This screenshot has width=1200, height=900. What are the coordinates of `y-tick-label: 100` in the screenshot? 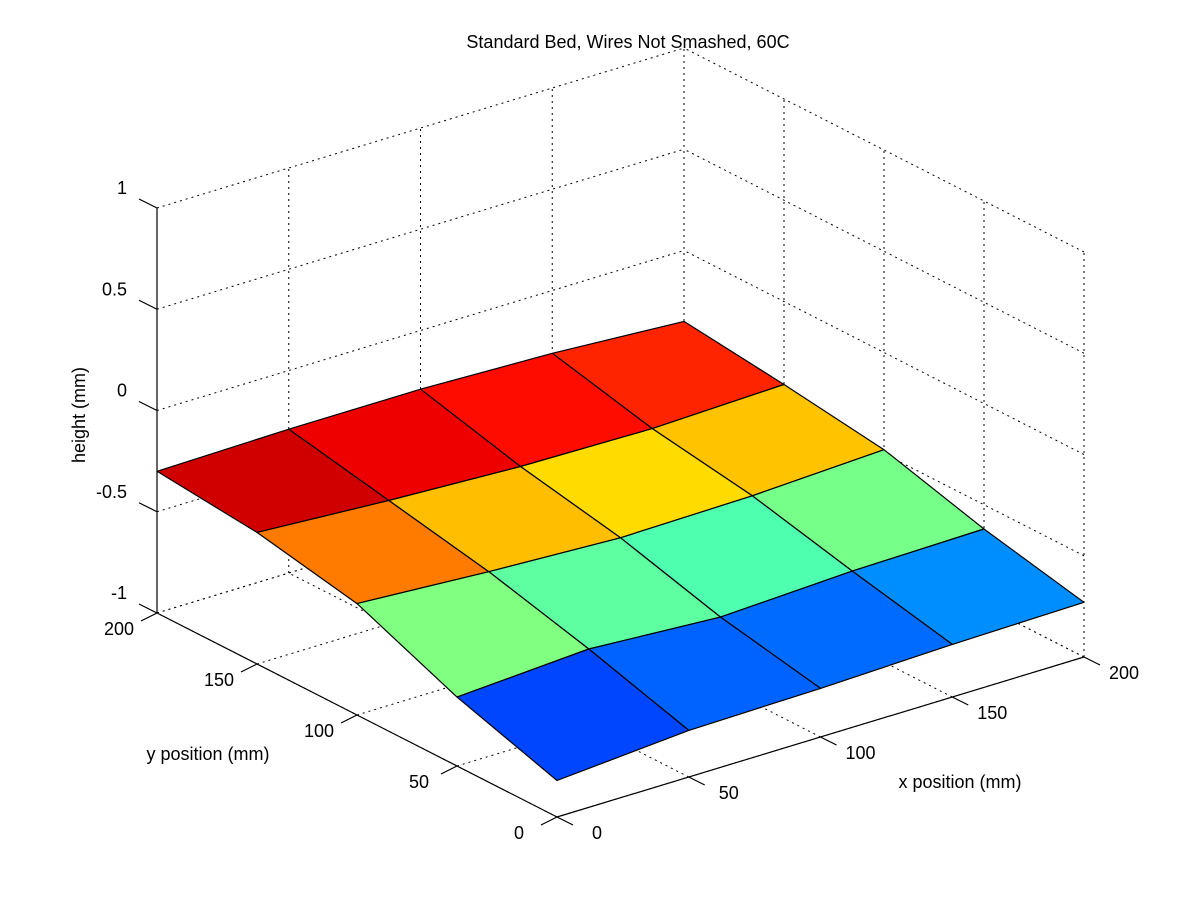 It's located at (319, 731).